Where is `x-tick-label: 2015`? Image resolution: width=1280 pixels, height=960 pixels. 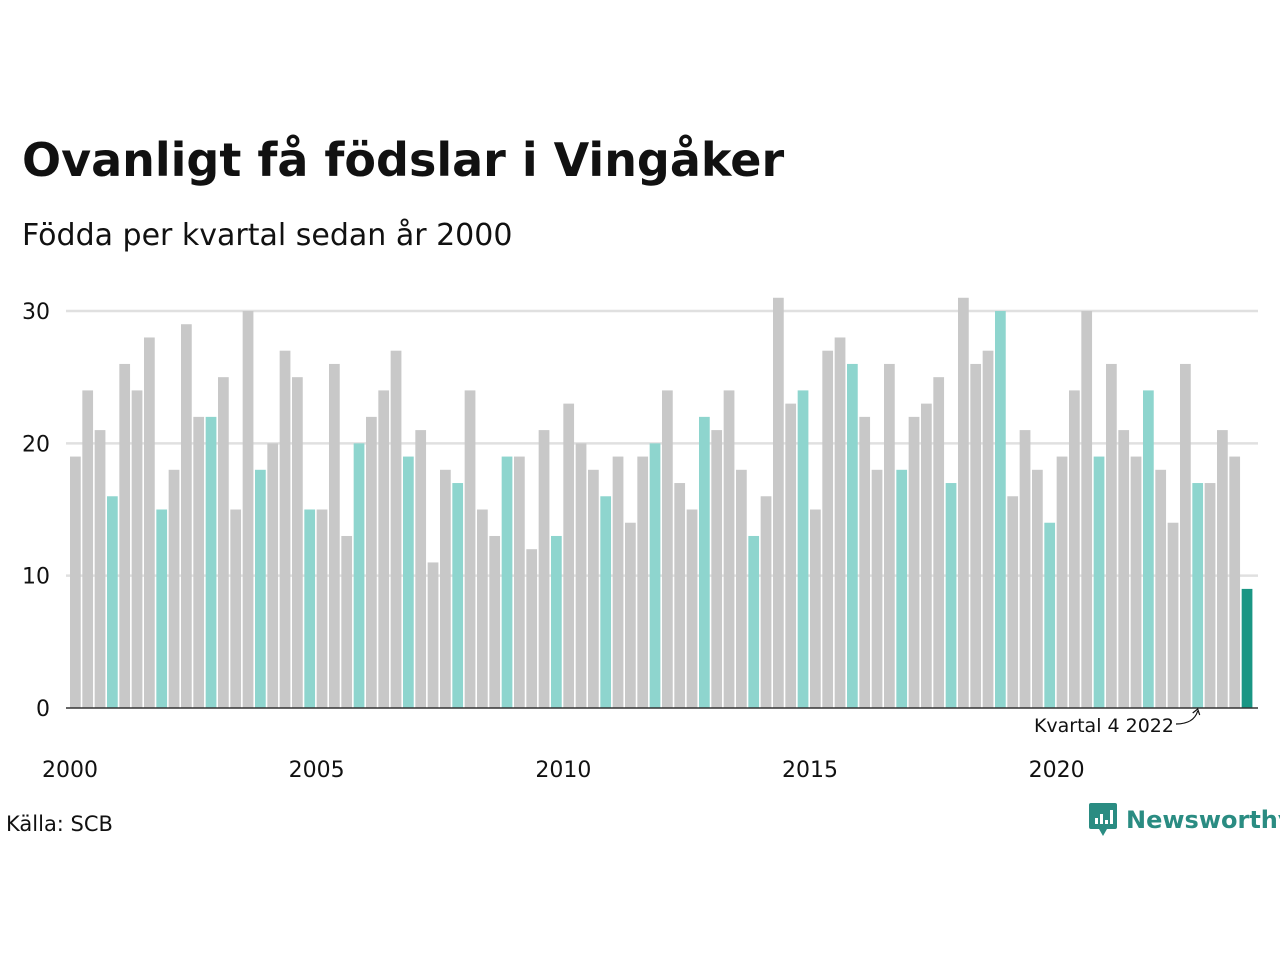
x-tick-label: 2015 is located at coordinates (810, 770).